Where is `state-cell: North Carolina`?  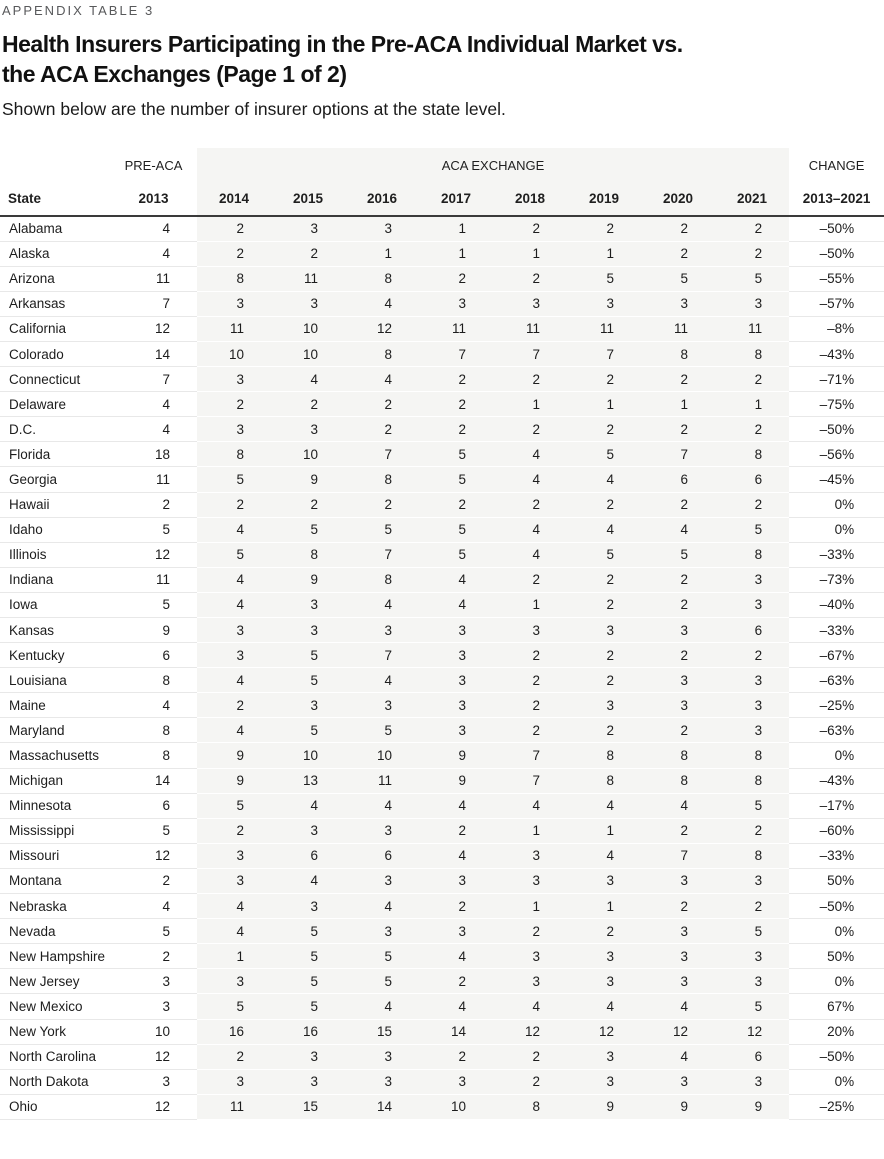 state-cell: North Carolina is located at coordinates (55, 1057).